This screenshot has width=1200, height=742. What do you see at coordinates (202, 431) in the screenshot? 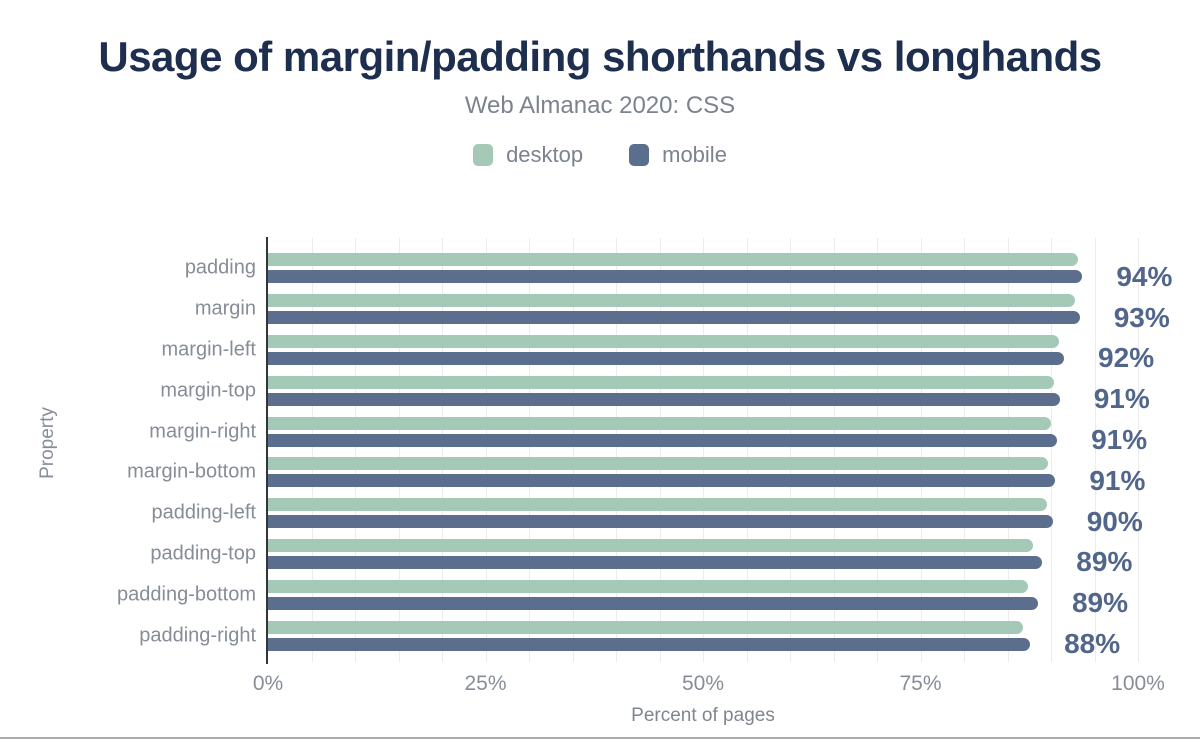
I see `category-label: margin-right` at bounding box center [202, 431].